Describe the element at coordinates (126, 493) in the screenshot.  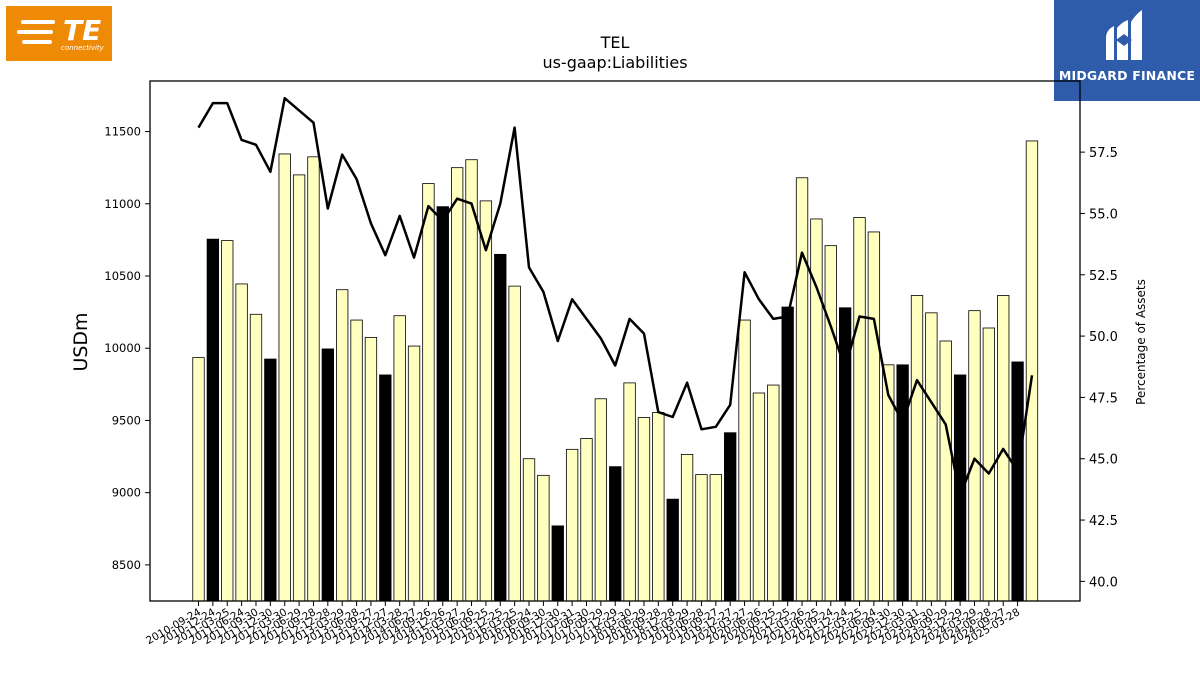
I see `y-tick-label-1: 9000` at that location.